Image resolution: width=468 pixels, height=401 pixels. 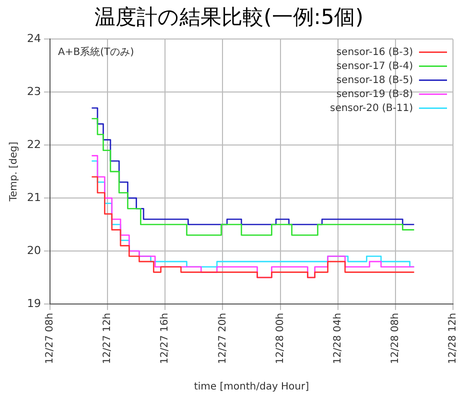 What do you see at coordinates (96, 52) in the screenshot?
I see `annotation: A+B系統(Tのみ)` at bounding box center [96, 52].